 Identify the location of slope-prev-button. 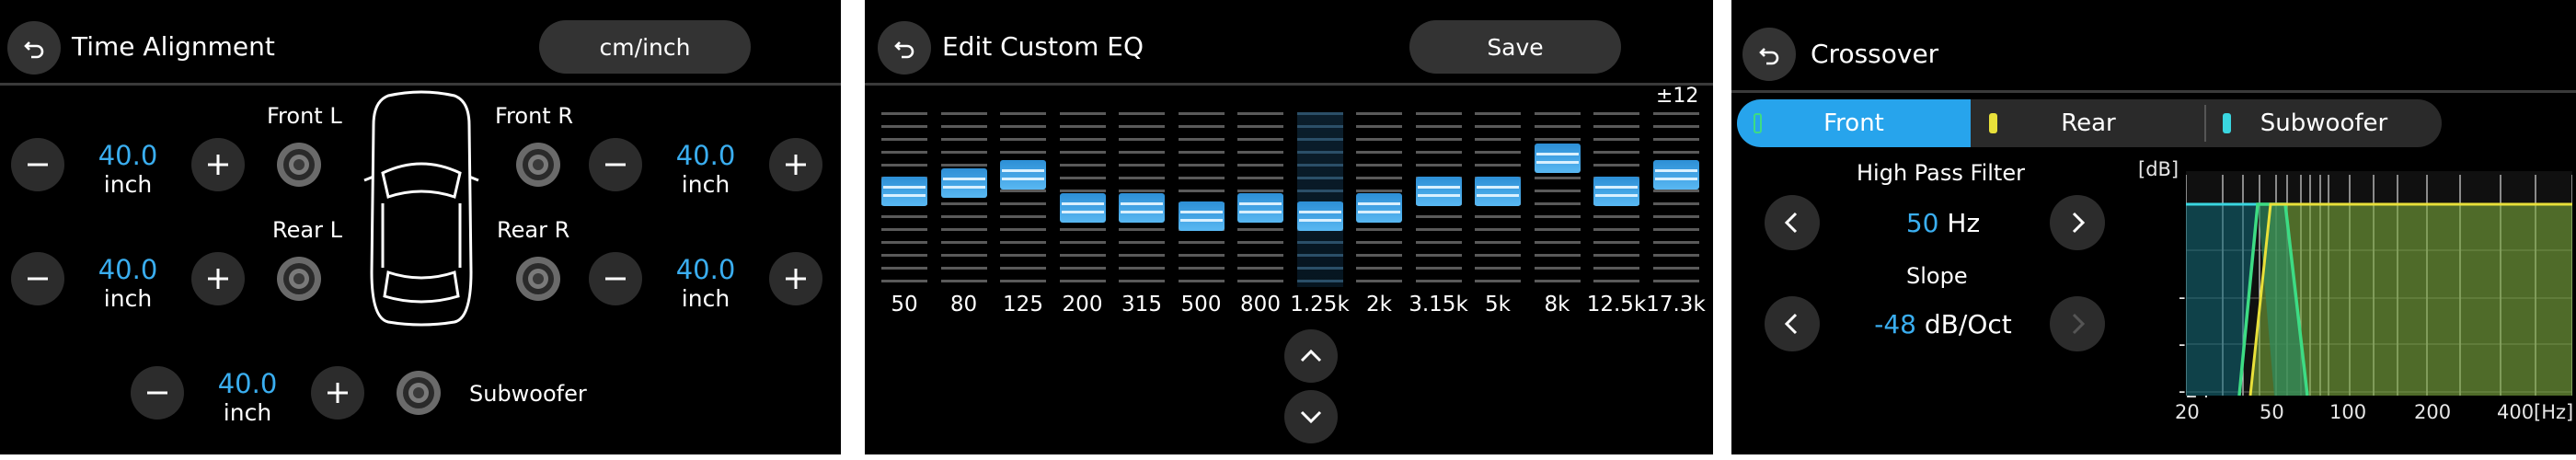
(1792, 323).